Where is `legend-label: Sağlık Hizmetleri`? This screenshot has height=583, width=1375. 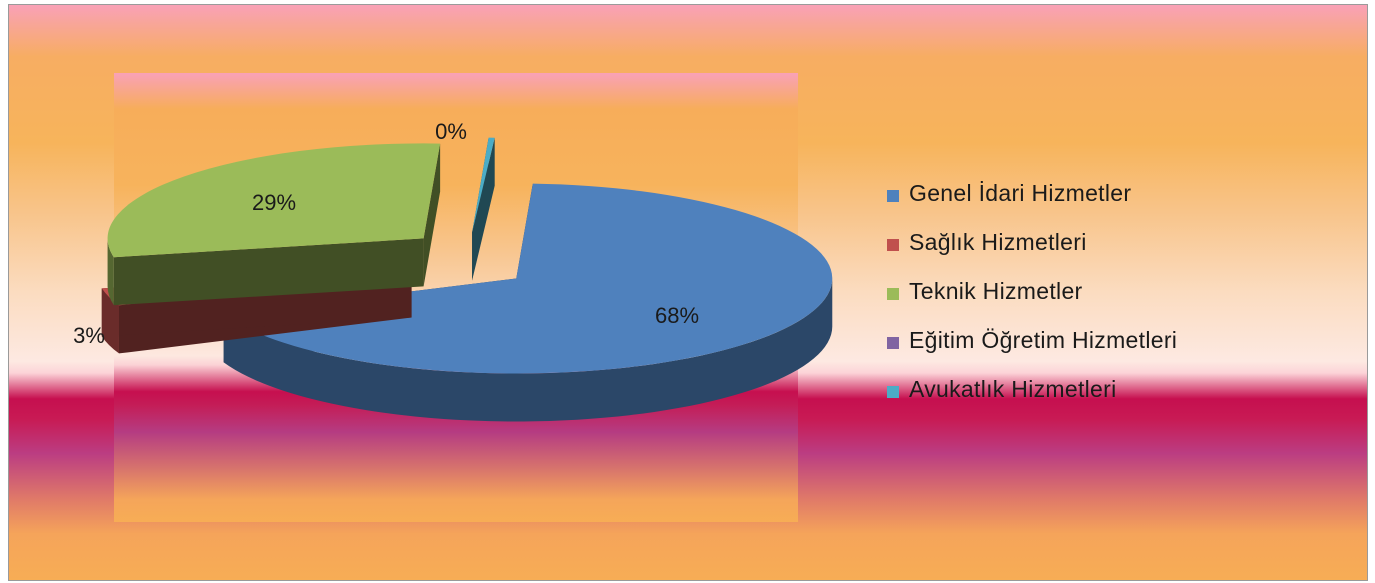 legend-label: Sağlık Hizmetleri is located at coordinates (998, 242).